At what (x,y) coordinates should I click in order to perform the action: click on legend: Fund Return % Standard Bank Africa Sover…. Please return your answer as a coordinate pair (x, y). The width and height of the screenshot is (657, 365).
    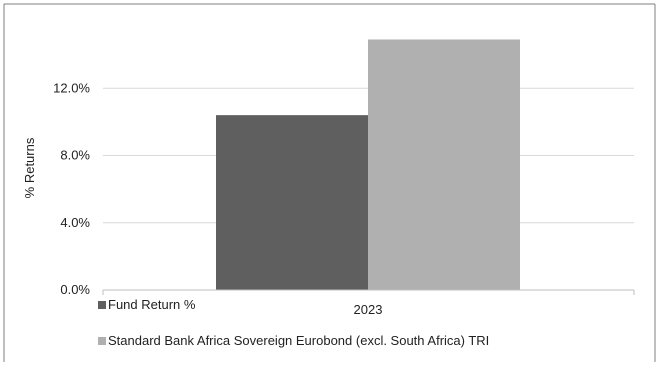
    Looking at the image, I should click on (293, 322).